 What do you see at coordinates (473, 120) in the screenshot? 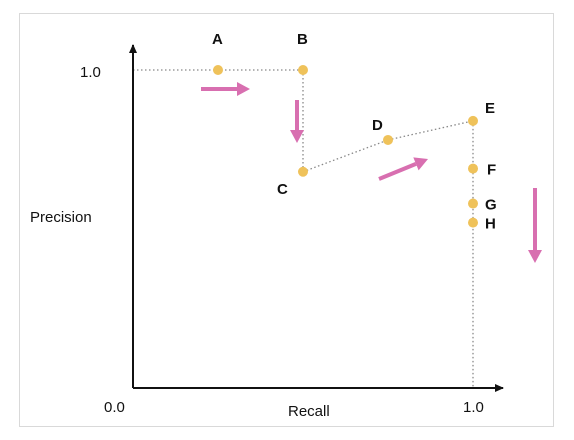
I see `point-e` at bounding box center [473, 120].